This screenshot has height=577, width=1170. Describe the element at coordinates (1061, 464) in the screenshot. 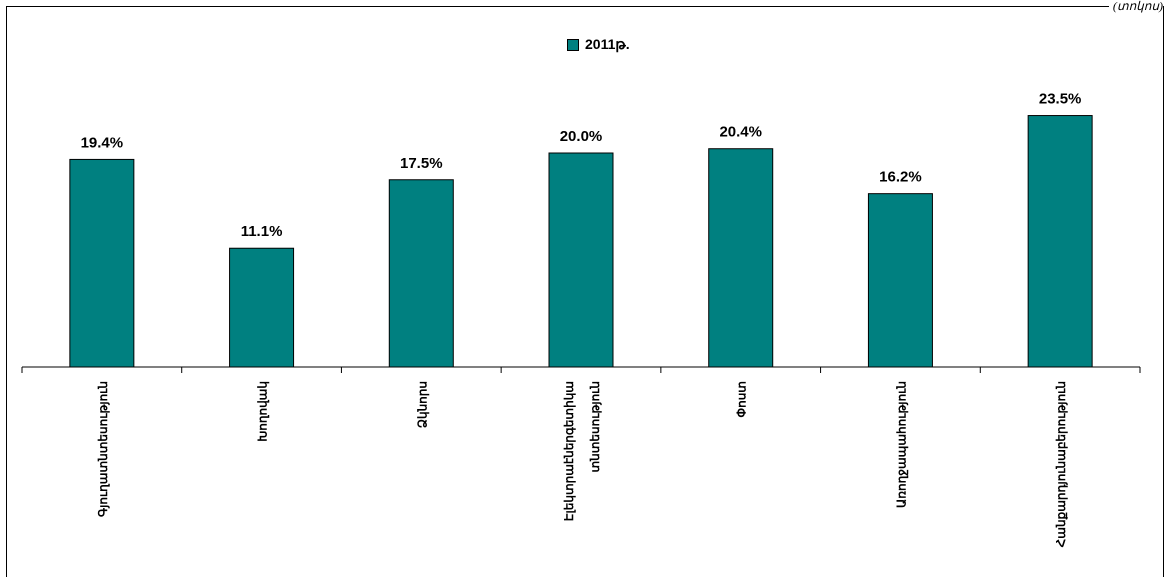

I see `category-label: Հանքարդյունաբերություն` at that location.